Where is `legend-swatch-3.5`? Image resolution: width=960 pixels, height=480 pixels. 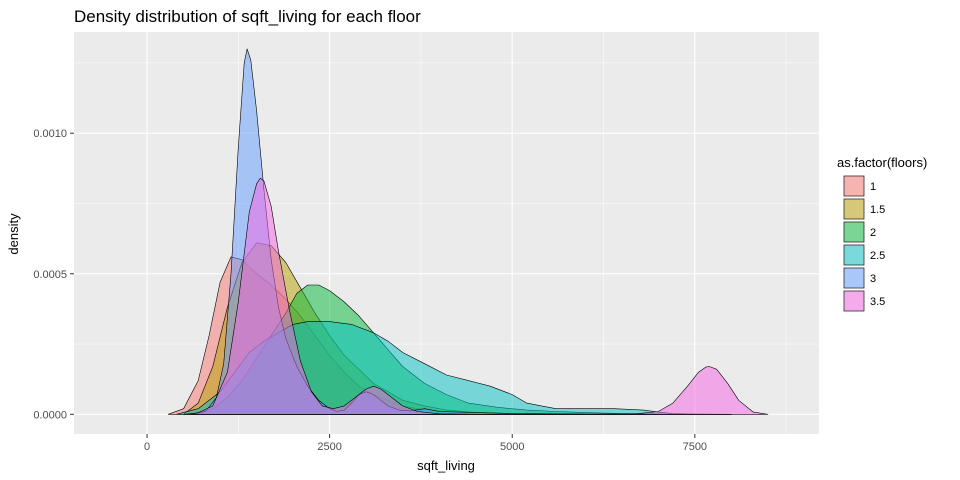
legend-swatch-3.5 is located at coordinates (854, 301).